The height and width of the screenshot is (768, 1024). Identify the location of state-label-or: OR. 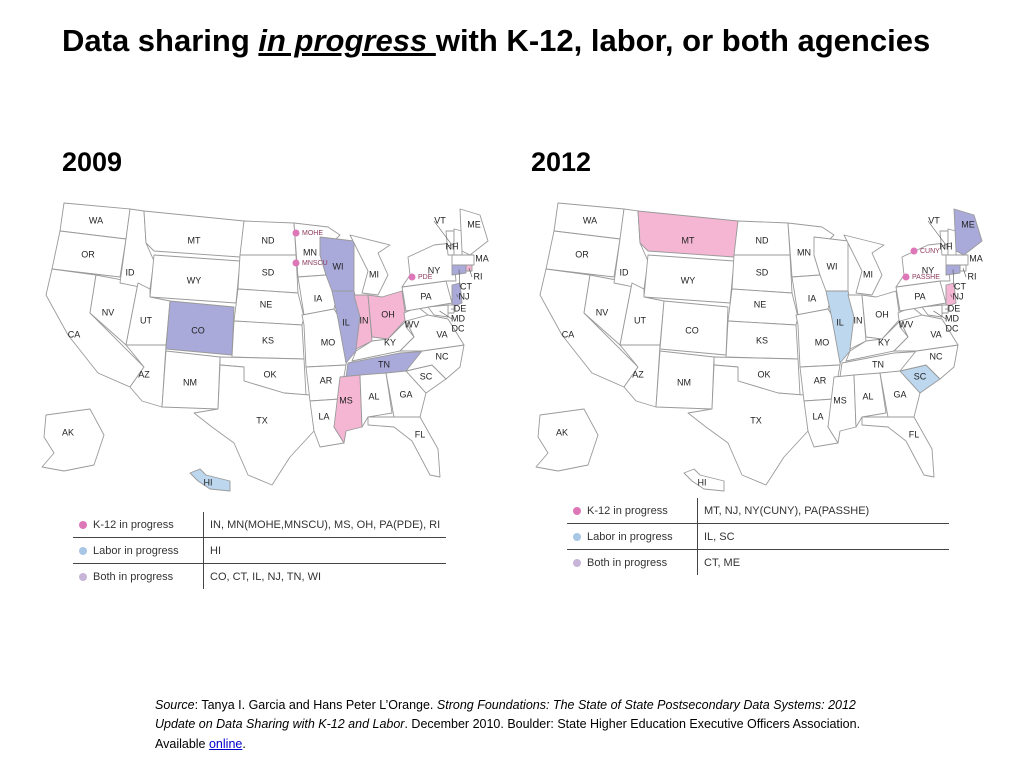
(582, 254).